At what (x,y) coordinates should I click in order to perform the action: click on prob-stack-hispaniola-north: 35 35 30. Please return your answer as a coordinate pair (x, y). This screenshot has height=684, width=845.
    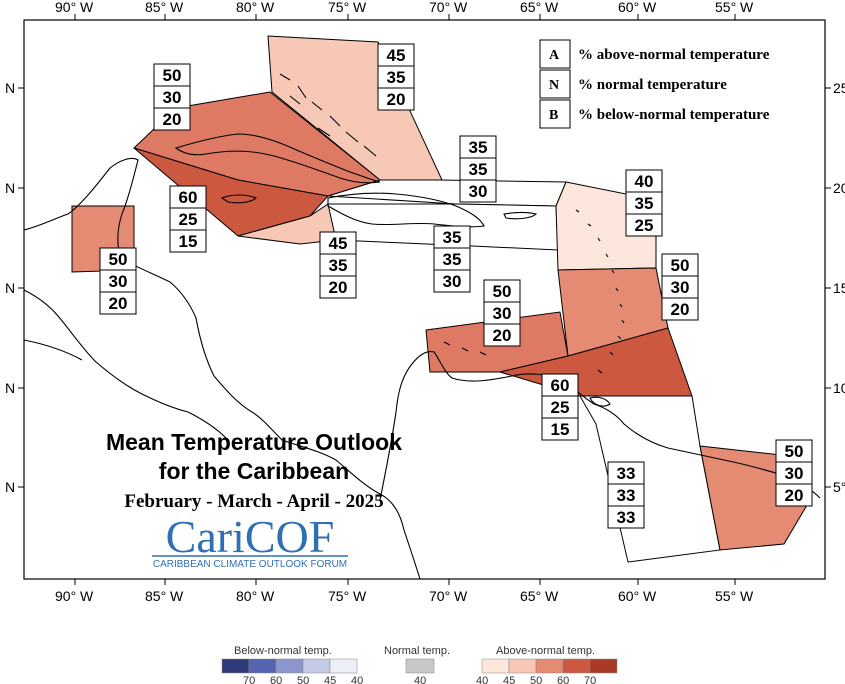
    Looking at the image, I should click on (478, 169).